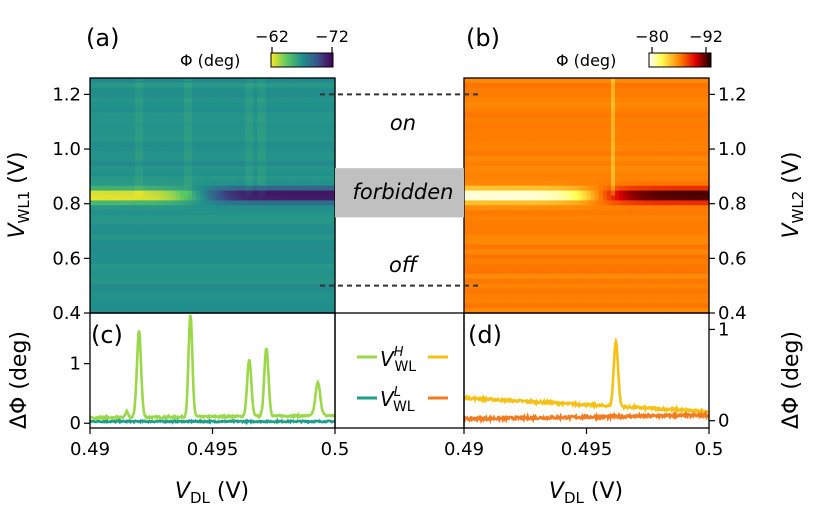  I want to click on heatmap-b, so click(586, 195).